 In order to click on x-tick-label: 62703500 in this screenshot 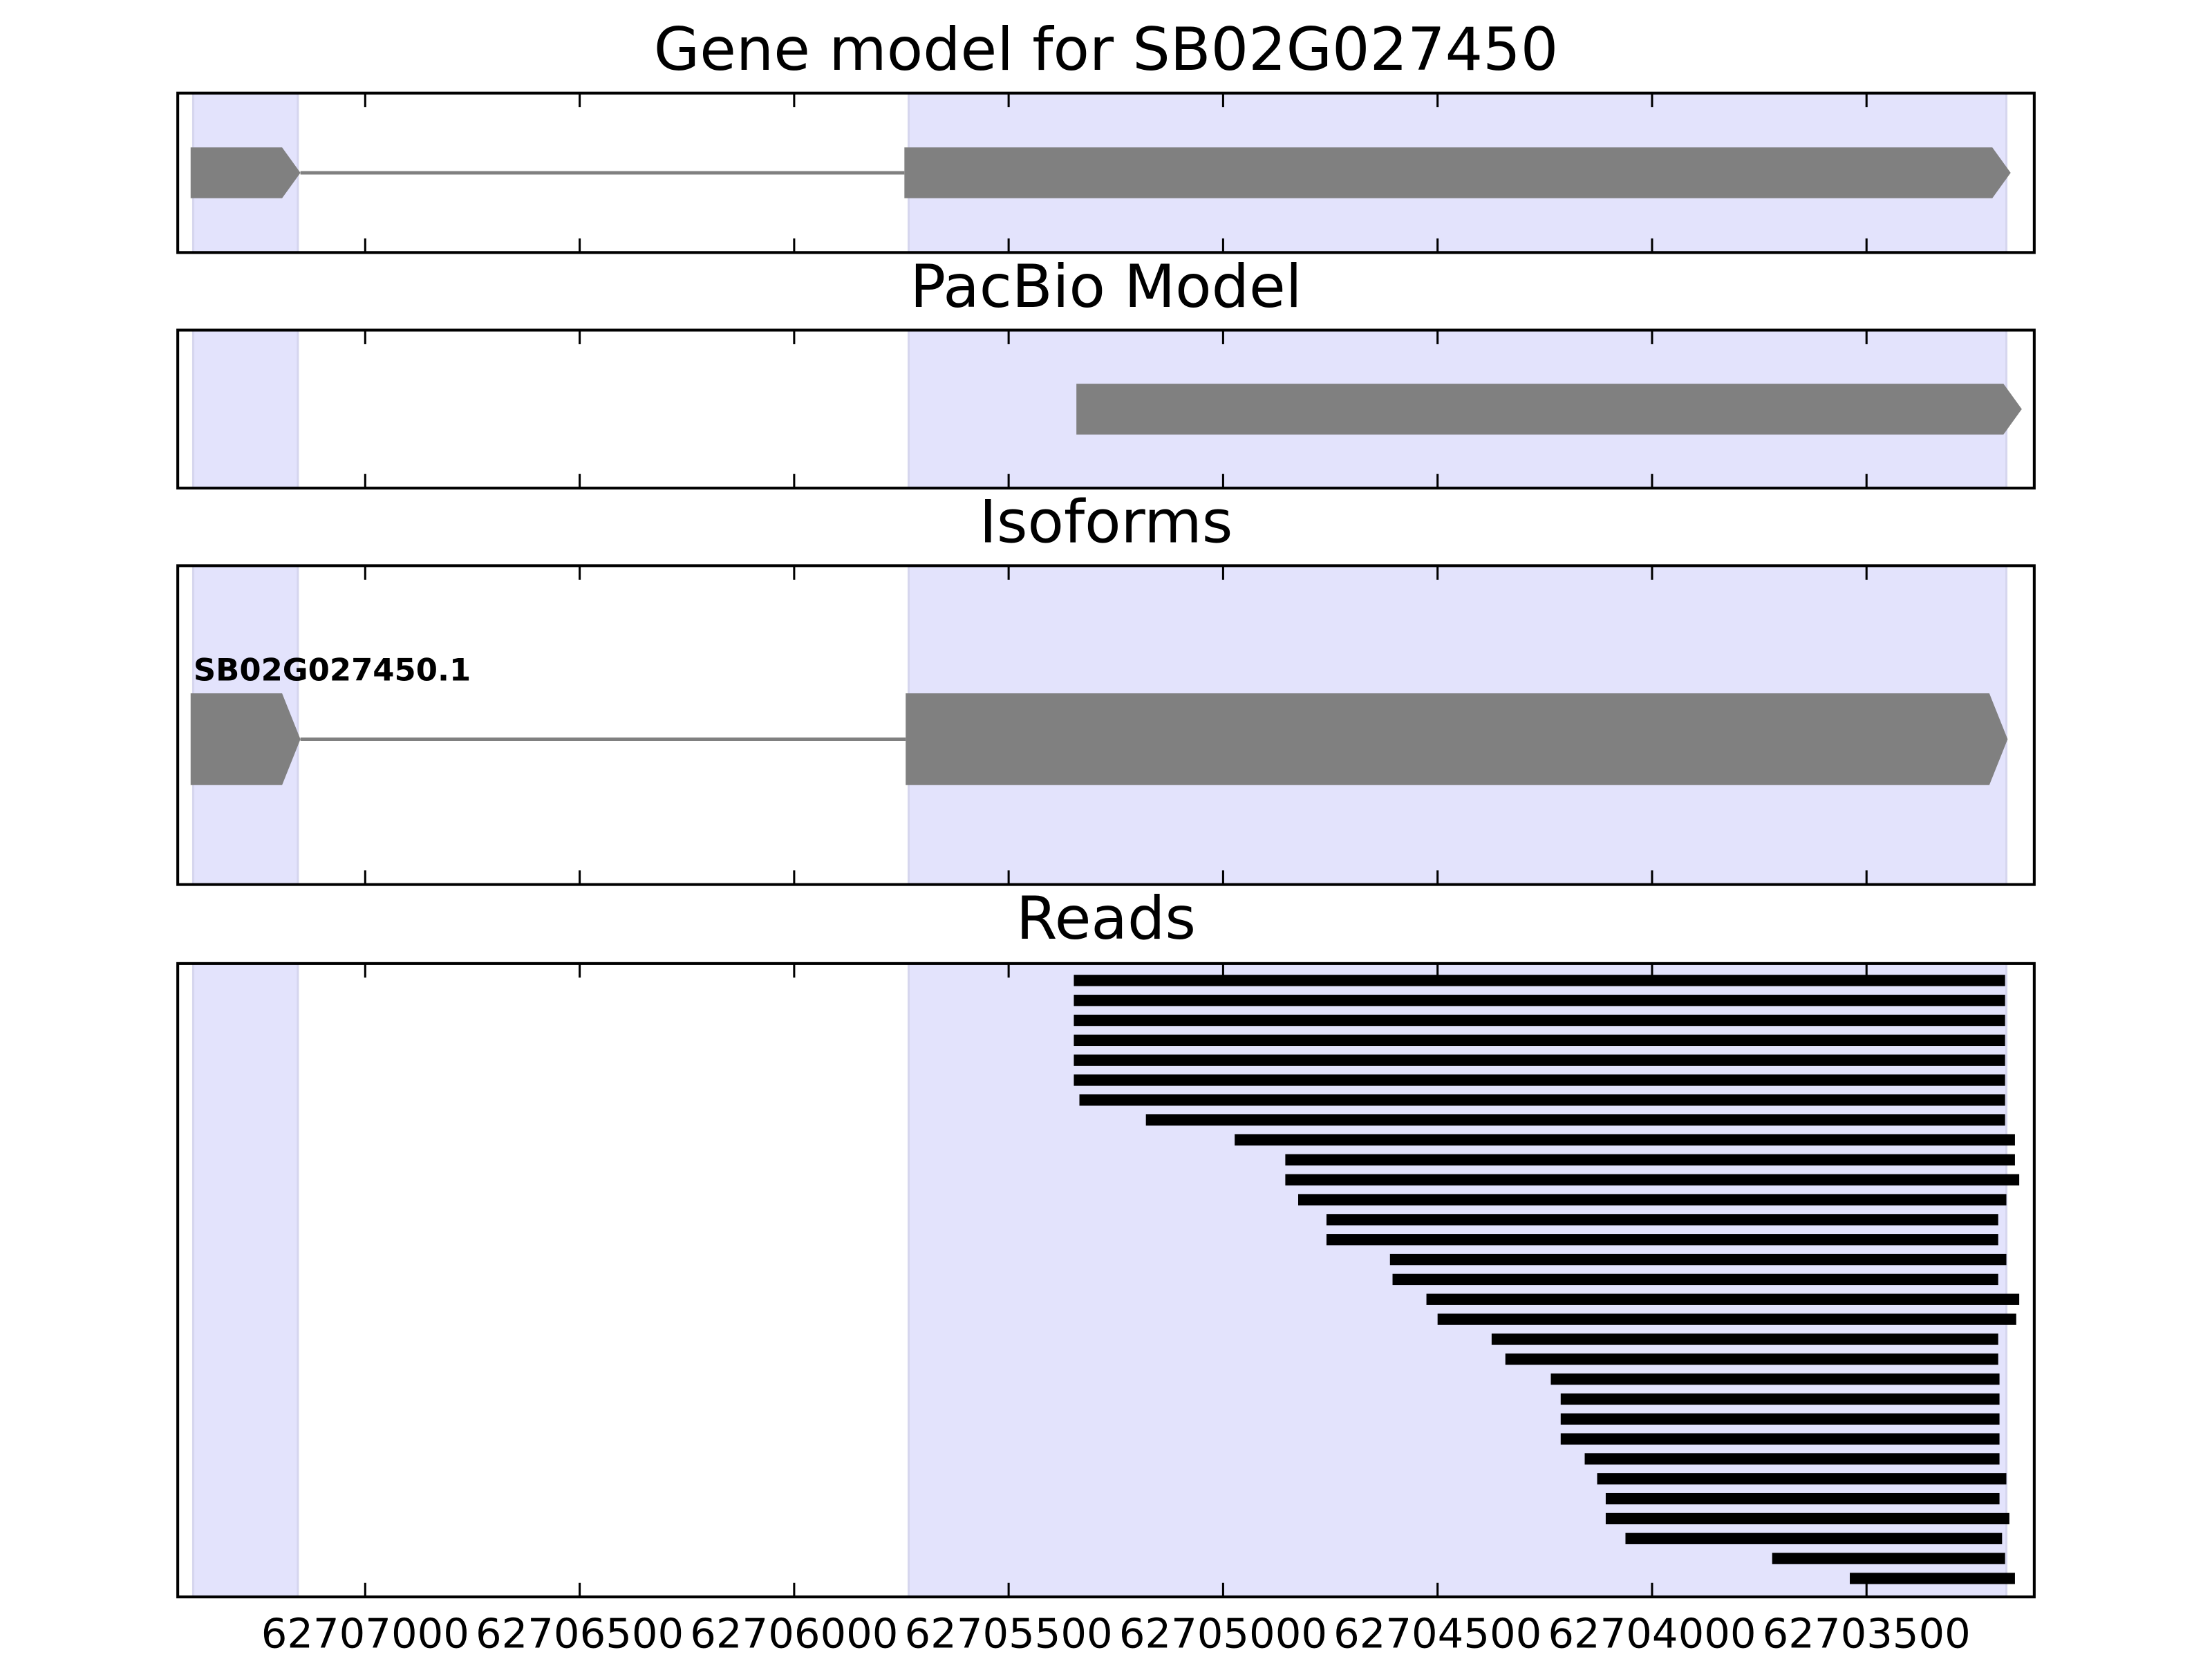, I will do `click(1867, 1633)`.